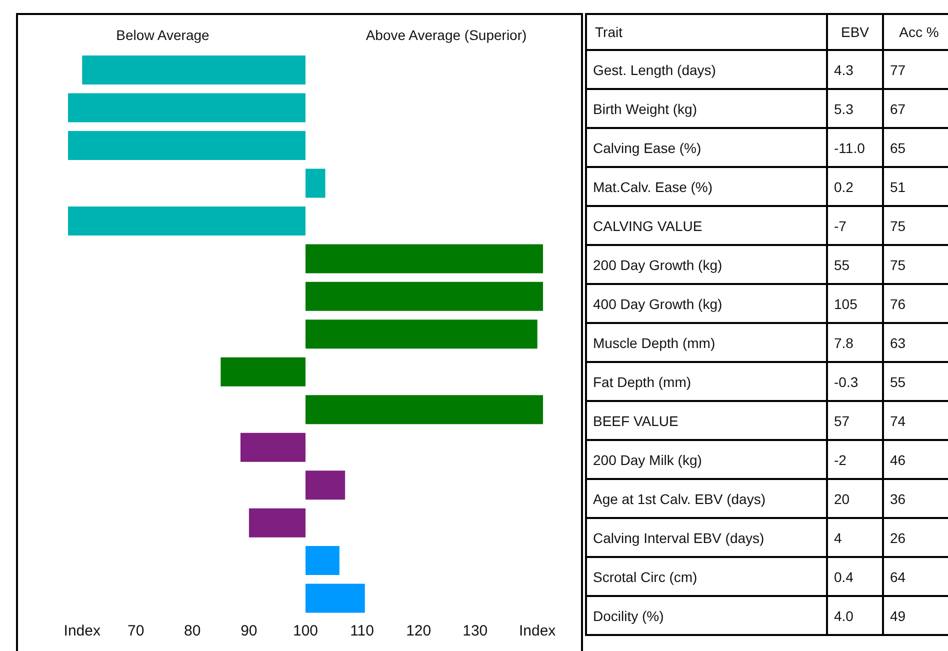 The width and height of the screenshot is (948, 651). Describe the element at coordinates (855, 32) in the screenshot. I see `category-label: EBV` at that location.